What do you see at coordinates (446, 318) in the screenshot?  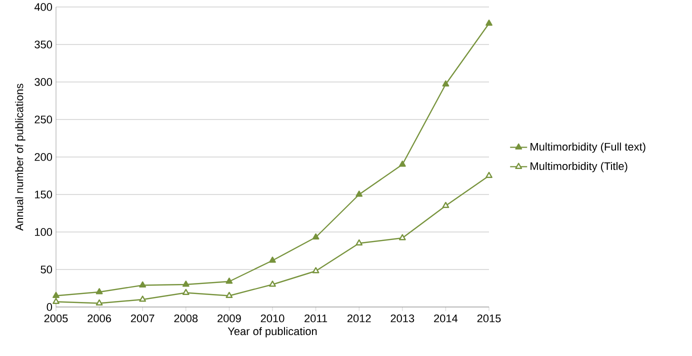 I see `x-tick-label: 2014` at bounding box center [446, 318].